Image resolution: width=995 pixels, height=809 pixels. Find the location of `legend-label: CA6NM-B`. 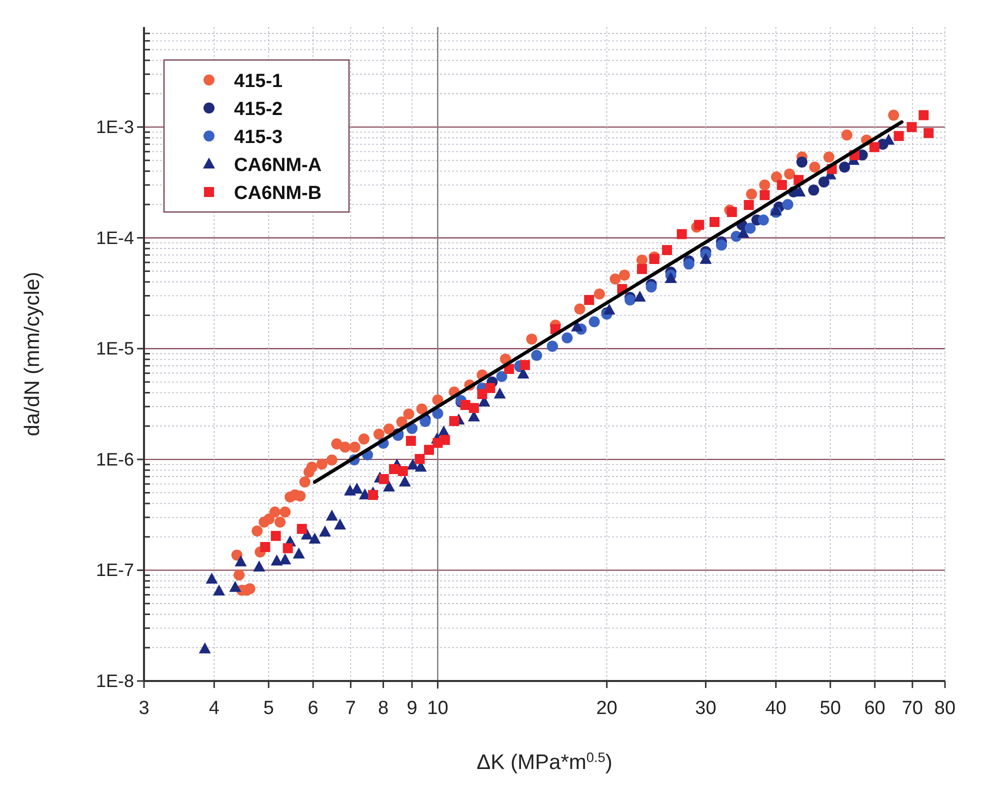

legend-label: CA6NM-B is located at coordinates (278, 193).